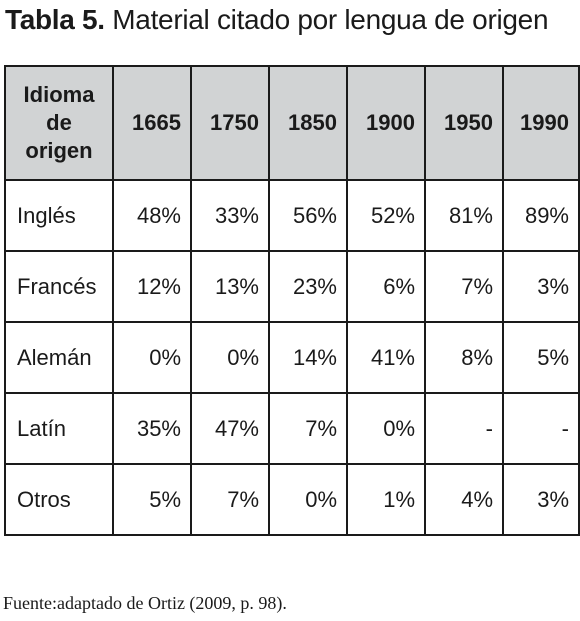 The width and height of the screenshot is (580, 621). What do you see at coordinates (59, 499) in the screenshot?
I see `language-cell: Otros` at bounding box center [59, 499].